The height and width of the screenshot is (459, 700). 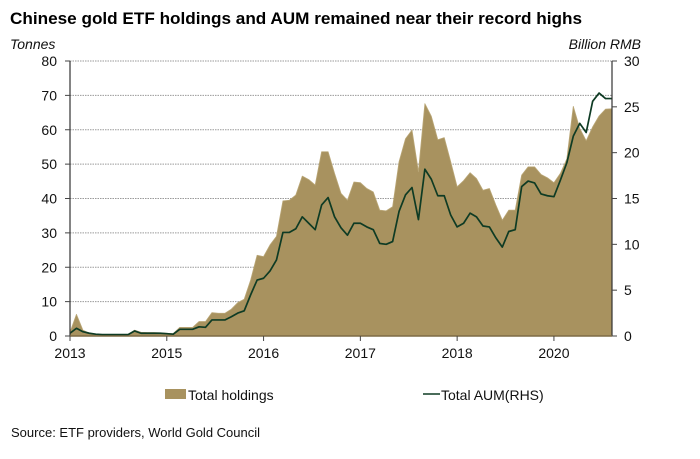 I want to click on x-tick-label: 2018, so click(x=457, y=353).